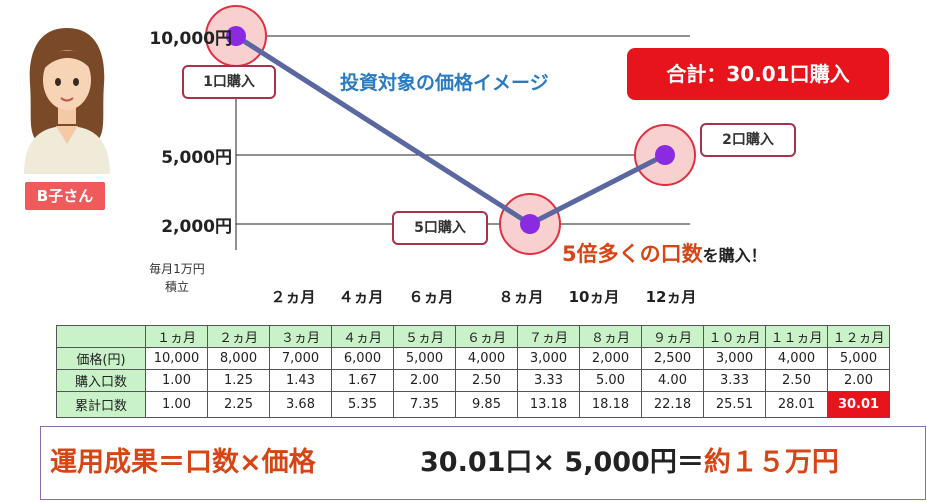 The height and width of the screenshot is (502, 927). What do you see at coordinates (610, 380) in the screenshot?
I see `table-cell: 5.00` at bounding box center [610, 380].